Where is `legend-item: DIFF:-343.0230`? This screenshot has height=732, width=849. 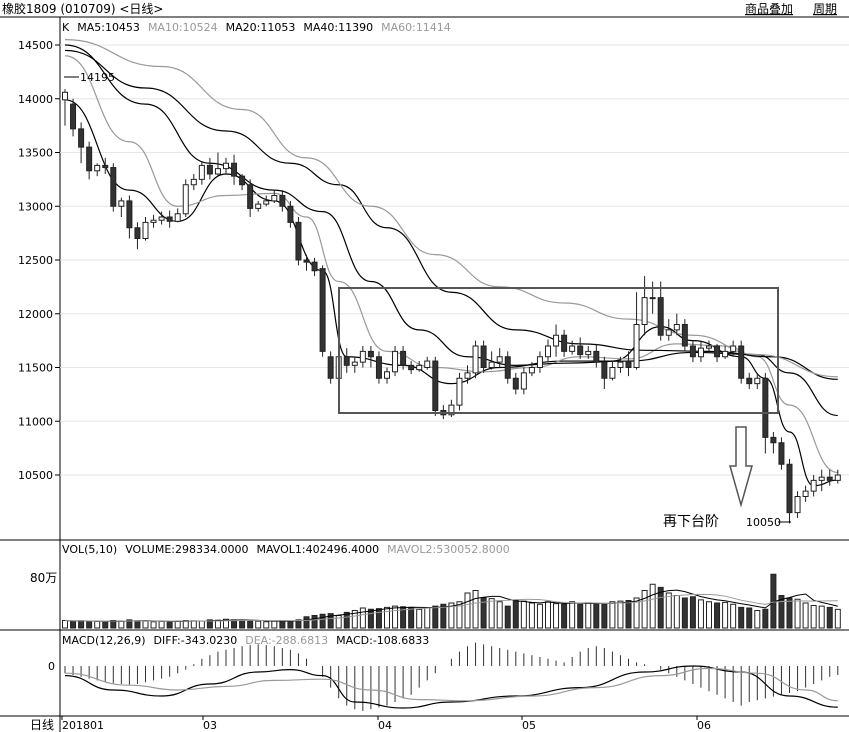
legend-item: DIFF:-343.0230 is located at coordinates (196, 640).